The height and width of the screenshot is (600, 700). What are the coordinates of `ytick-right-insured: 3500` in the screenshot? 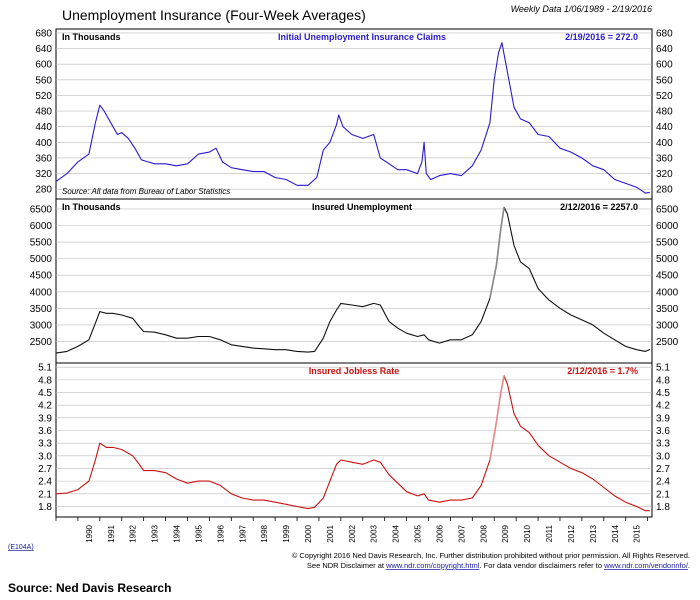 It's located at (667, 309).